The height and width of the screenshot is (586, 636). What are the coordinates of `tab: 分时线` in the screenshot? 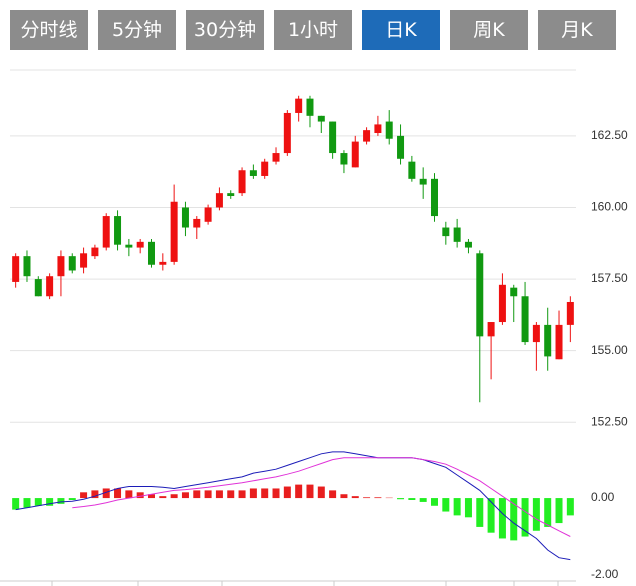 It's located at (49, 30).